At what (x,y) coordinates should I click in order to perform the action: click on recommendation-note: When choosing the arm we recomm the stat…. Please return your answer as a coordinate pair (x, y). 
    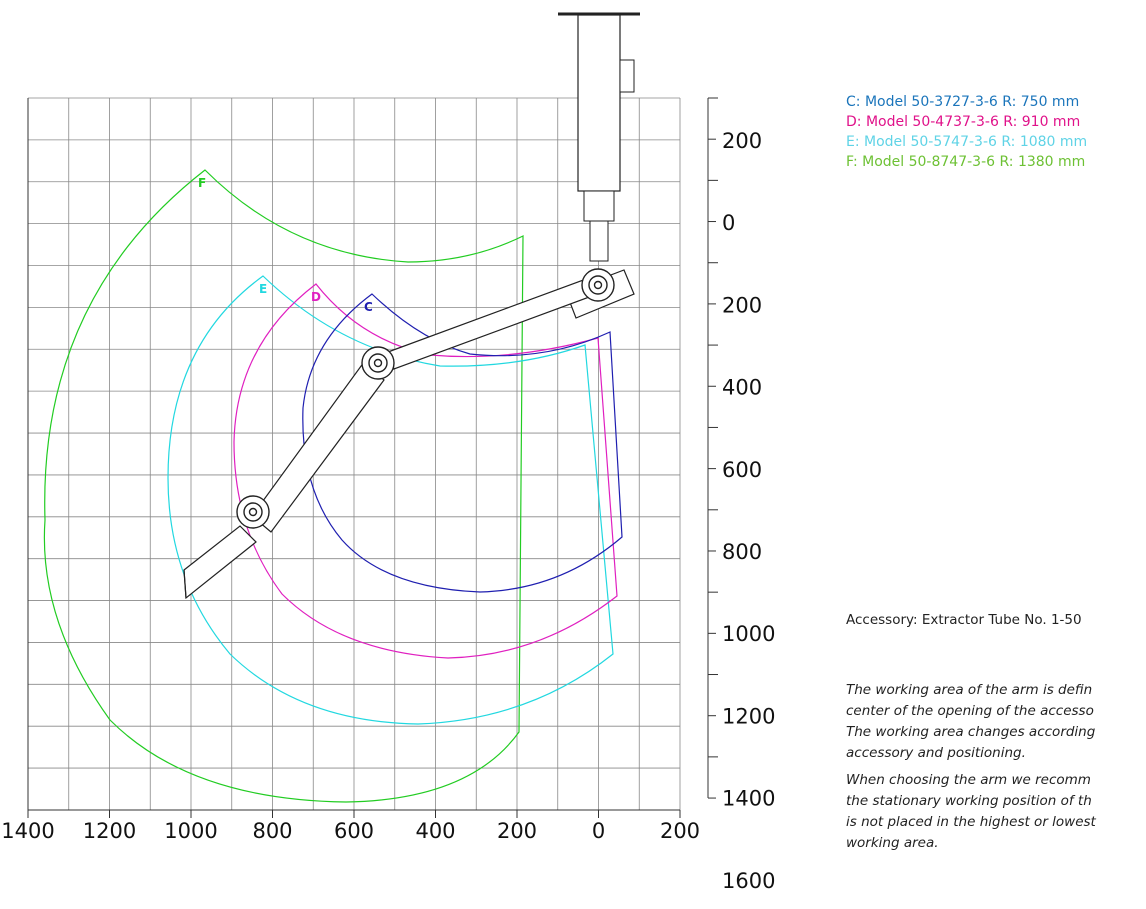
    Looking at the image, I should click on (971, 812).